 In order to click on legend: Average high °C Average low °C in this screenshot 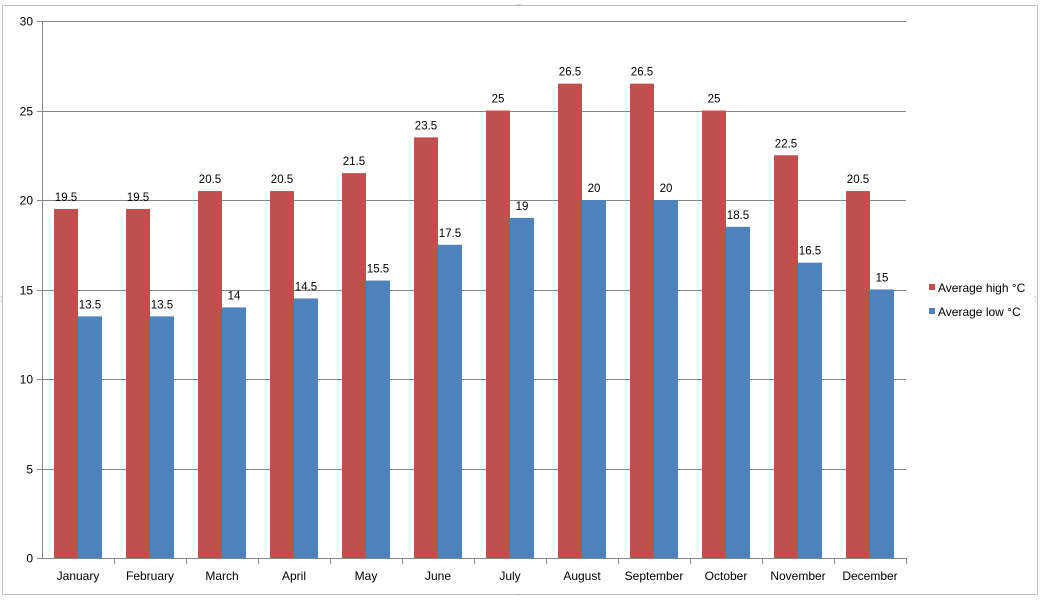, I will do `click(977, 300)`.